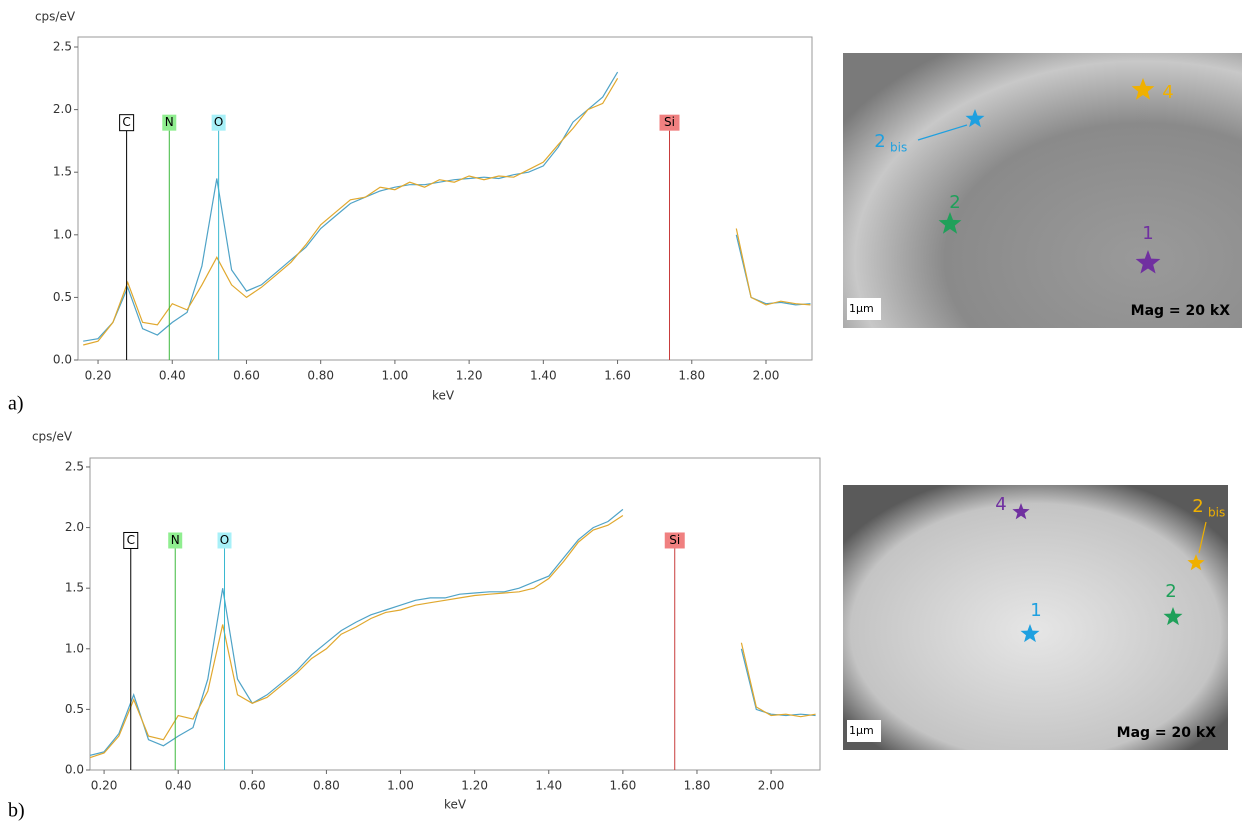  I want to click on panel-label: b), so click(16, 811).